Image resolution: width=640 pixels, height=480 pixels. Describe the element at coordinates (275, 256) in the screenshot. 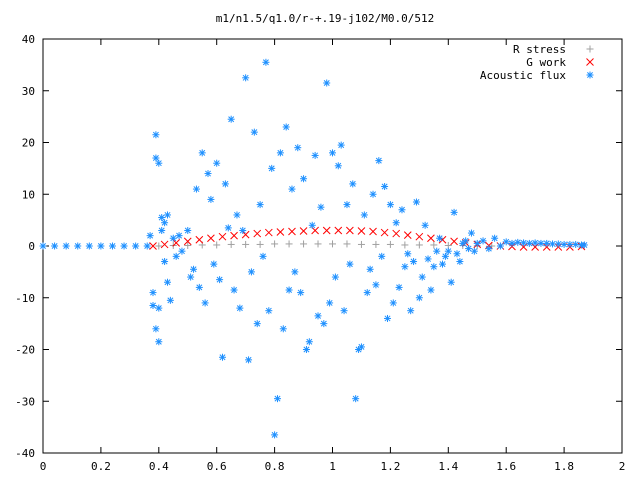

I see `x-tick: 0.8` at that location.